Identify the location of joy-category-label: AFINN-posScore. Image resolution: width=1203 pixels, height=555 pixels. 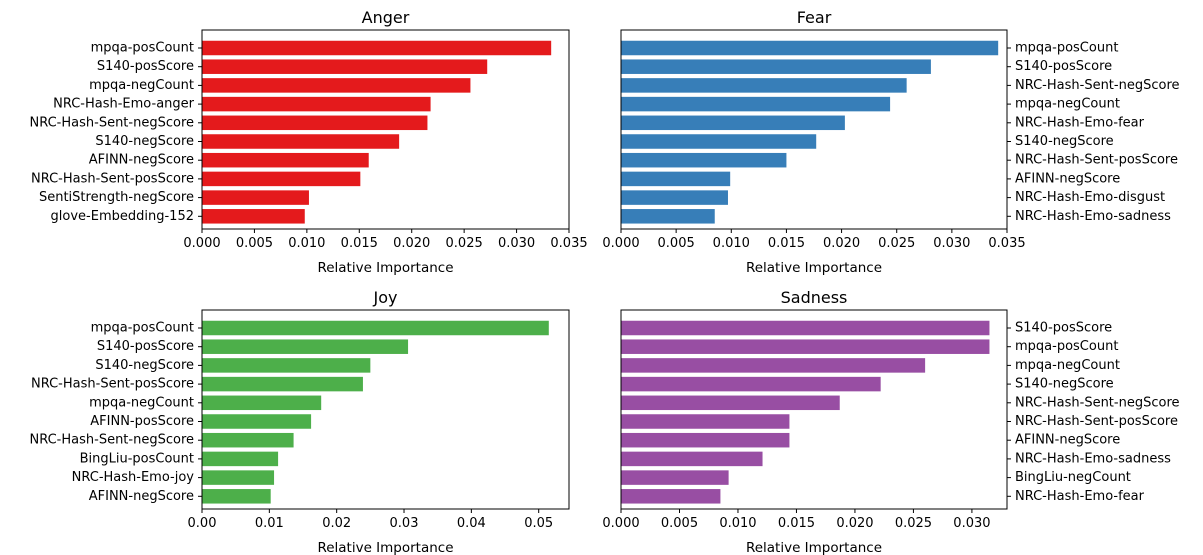
(142, 421).